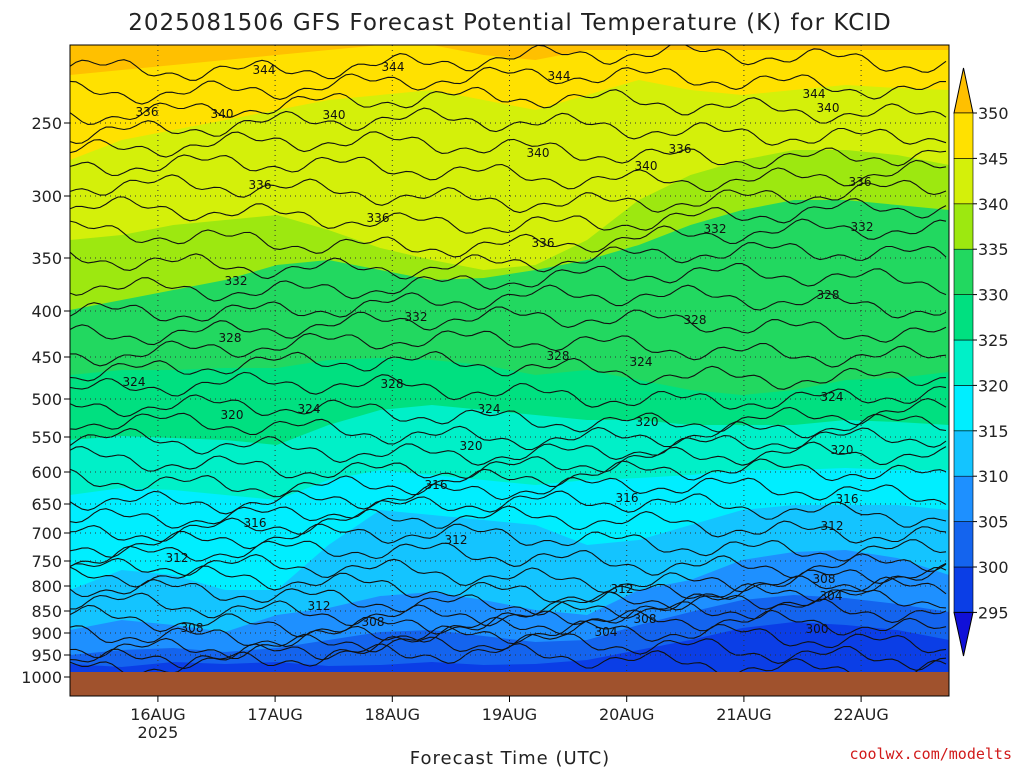  I want to click on y-tick-label: 650, so click(46, 504).